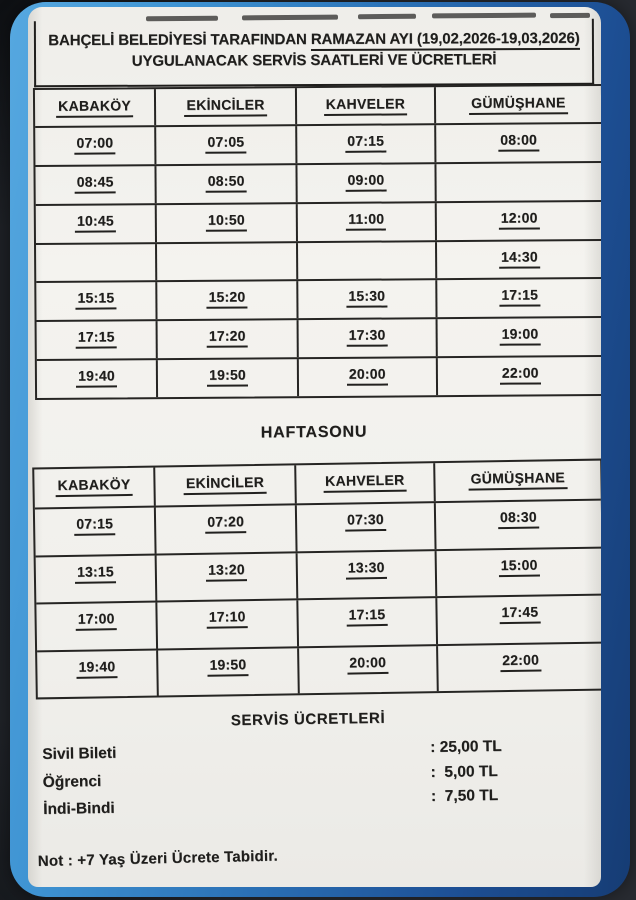 The image size is (636, 900). What do you see at coordinates (158, 858) in the screenshot?
I see `footer-note: Not : +7 Yaş Üzeri Ücrete Tabidir.` at bounding box center [158, 858].